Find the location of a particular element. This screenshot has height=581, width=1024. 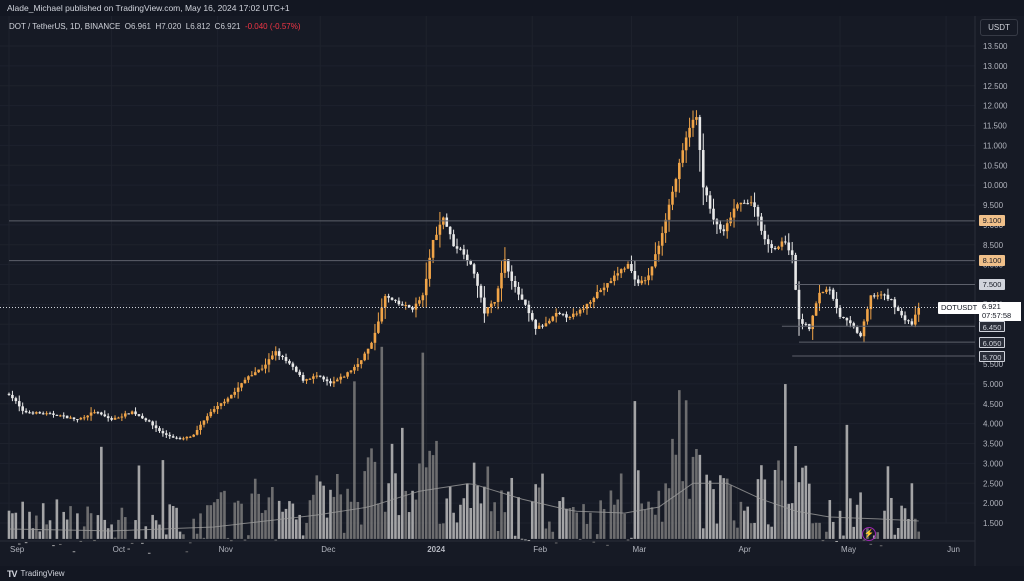

price-tick-label: 3.500 is located at coordinates (993, 444).